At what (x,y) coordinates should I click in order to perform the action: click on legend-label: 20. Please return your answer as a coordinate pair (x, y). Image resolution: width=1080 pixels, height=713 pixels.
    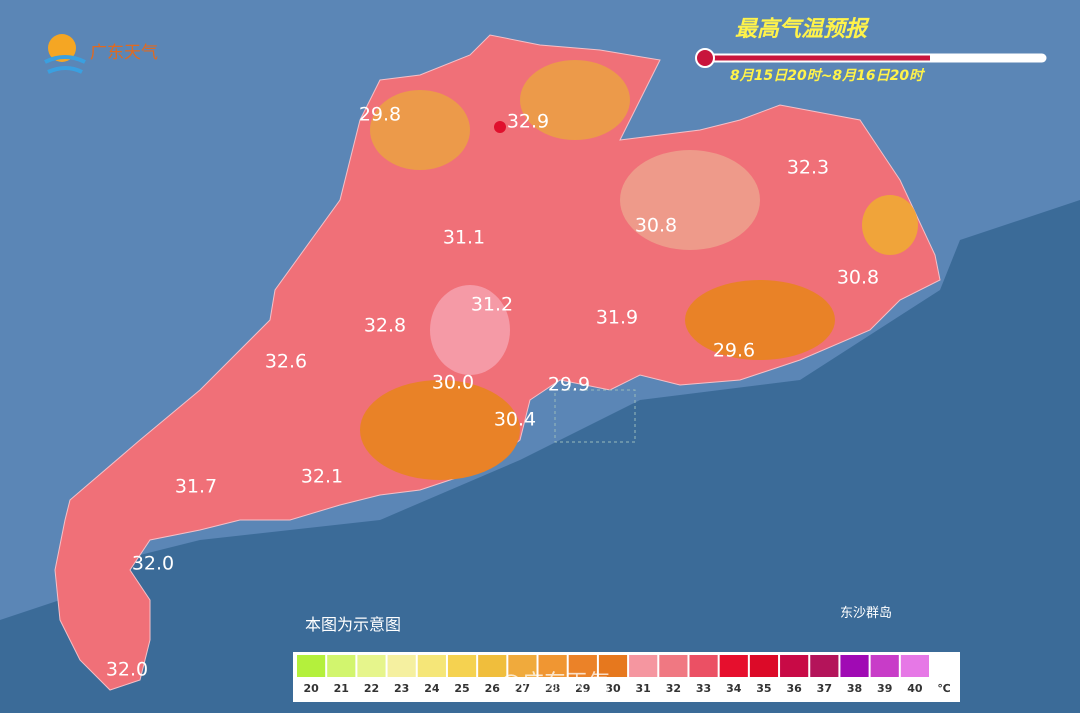
    Looking at the image, I should click on (311, 688).